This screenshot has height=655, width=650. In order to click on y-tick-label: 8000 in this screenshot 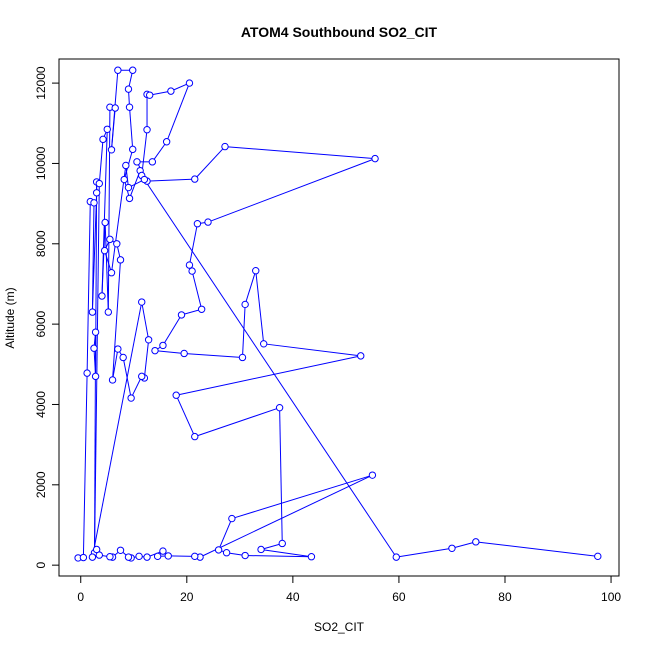, I will do `click(41, 243)`.